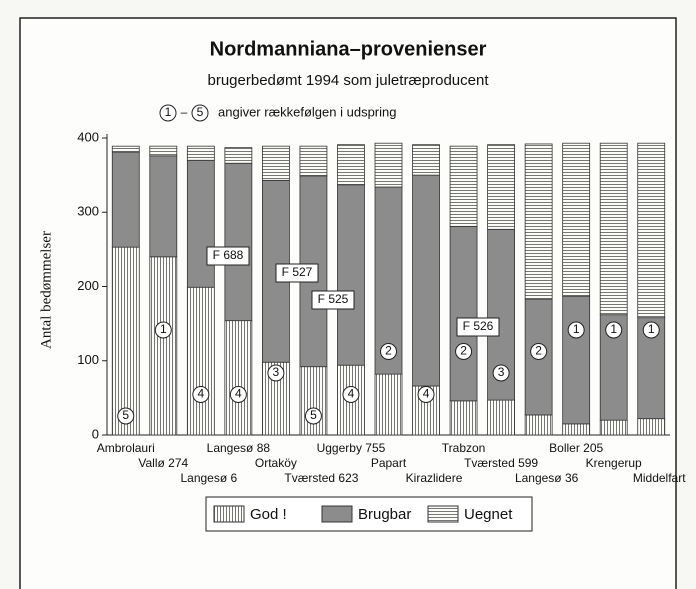  I want to click on y-tick-label: 200, so click(88, 285).